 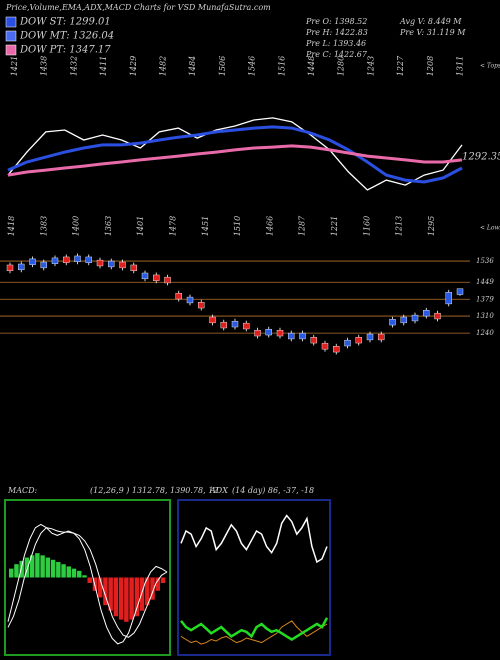 What do you see at coordinates (399, 226) in the screenshot?
I see `low-label: 1213` at bounding box center [399, 226].